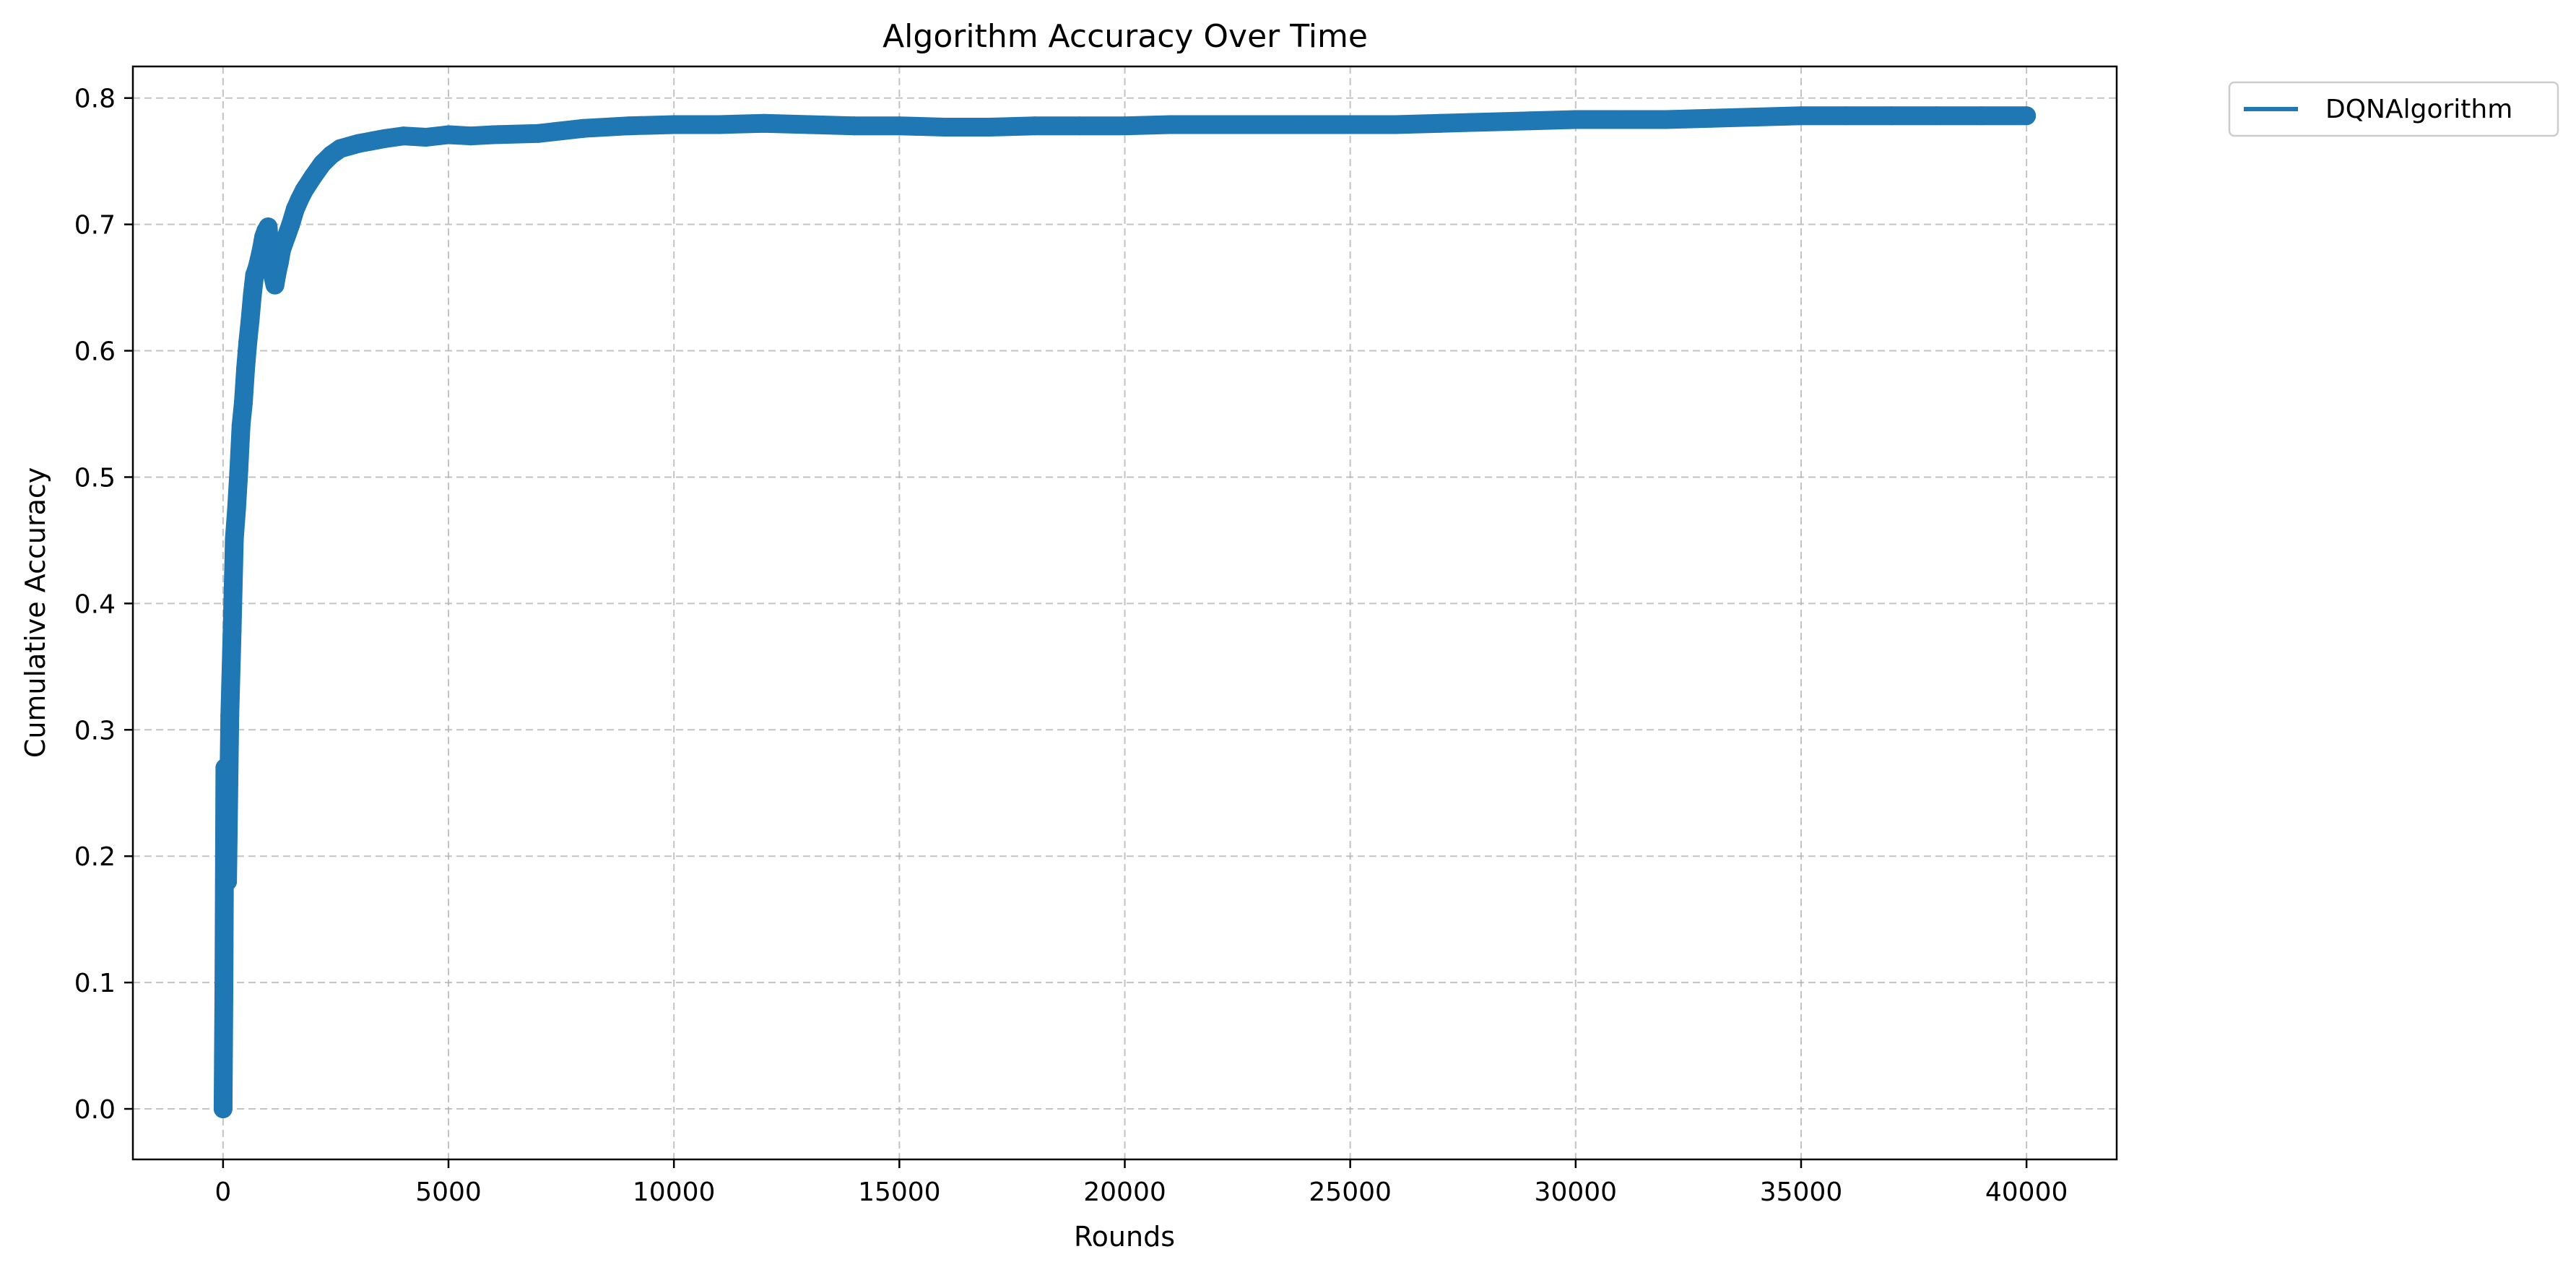 The width and height of the screenshot is (2576, 1275). Describe the element at coordinates (1124, 1192) in the screenshot. I see `x-tick-label: 20000` at that location.